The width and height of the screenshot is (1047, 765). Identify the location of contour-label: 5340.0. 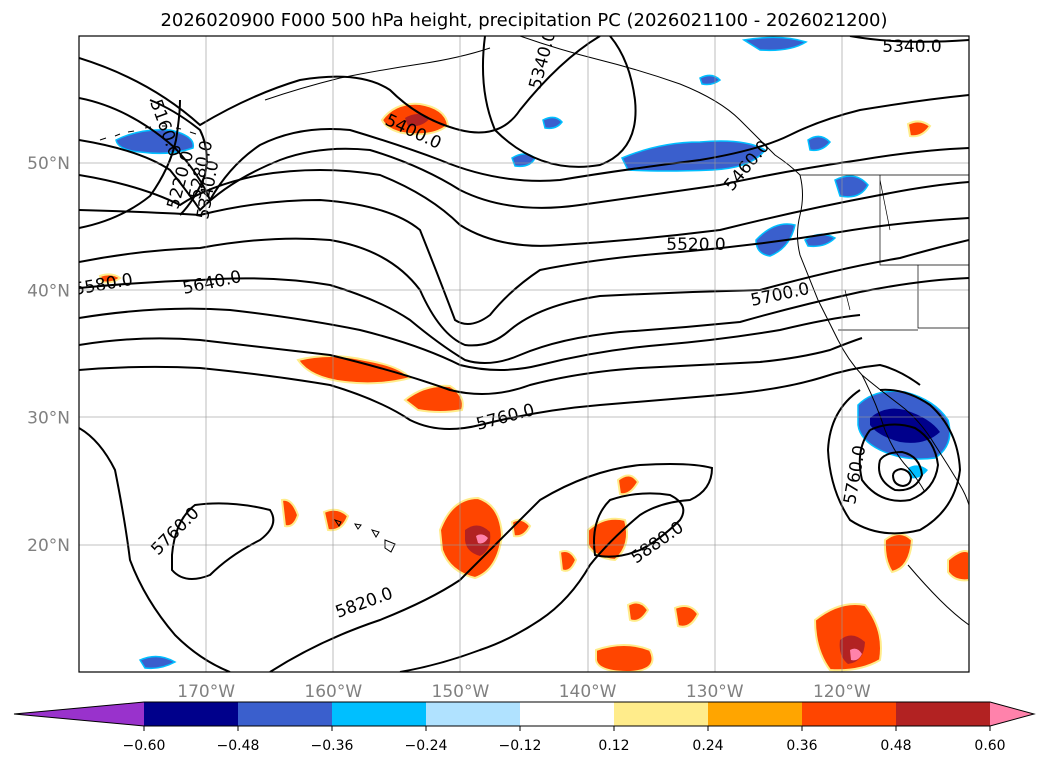
(911, 47).